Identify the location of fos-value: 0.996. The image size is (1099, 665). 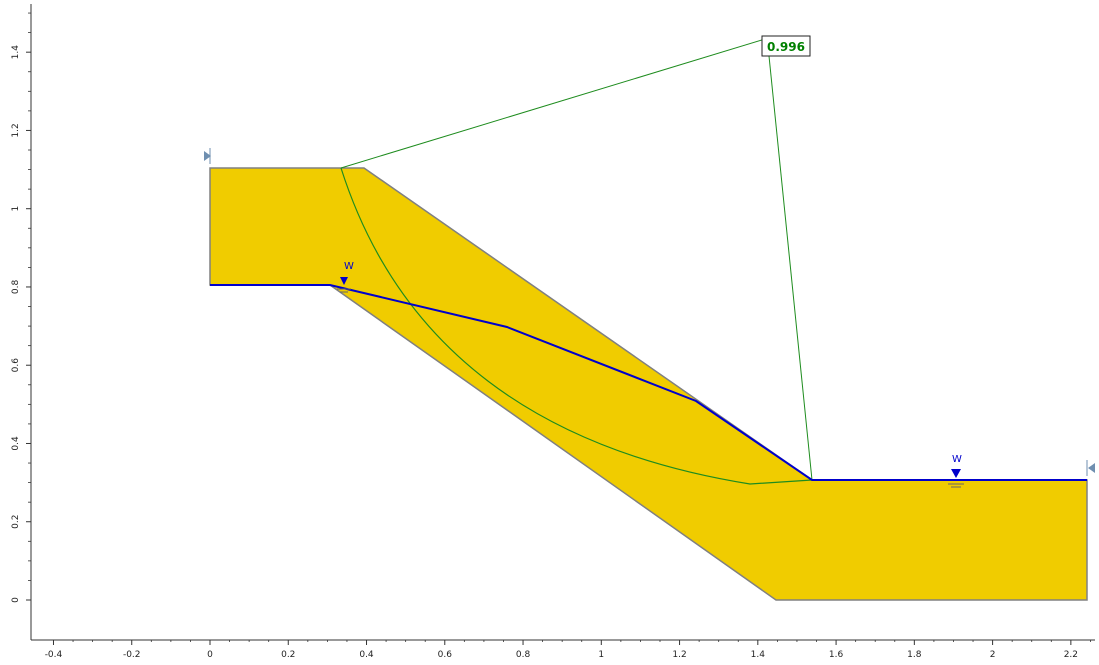
(786, 47).